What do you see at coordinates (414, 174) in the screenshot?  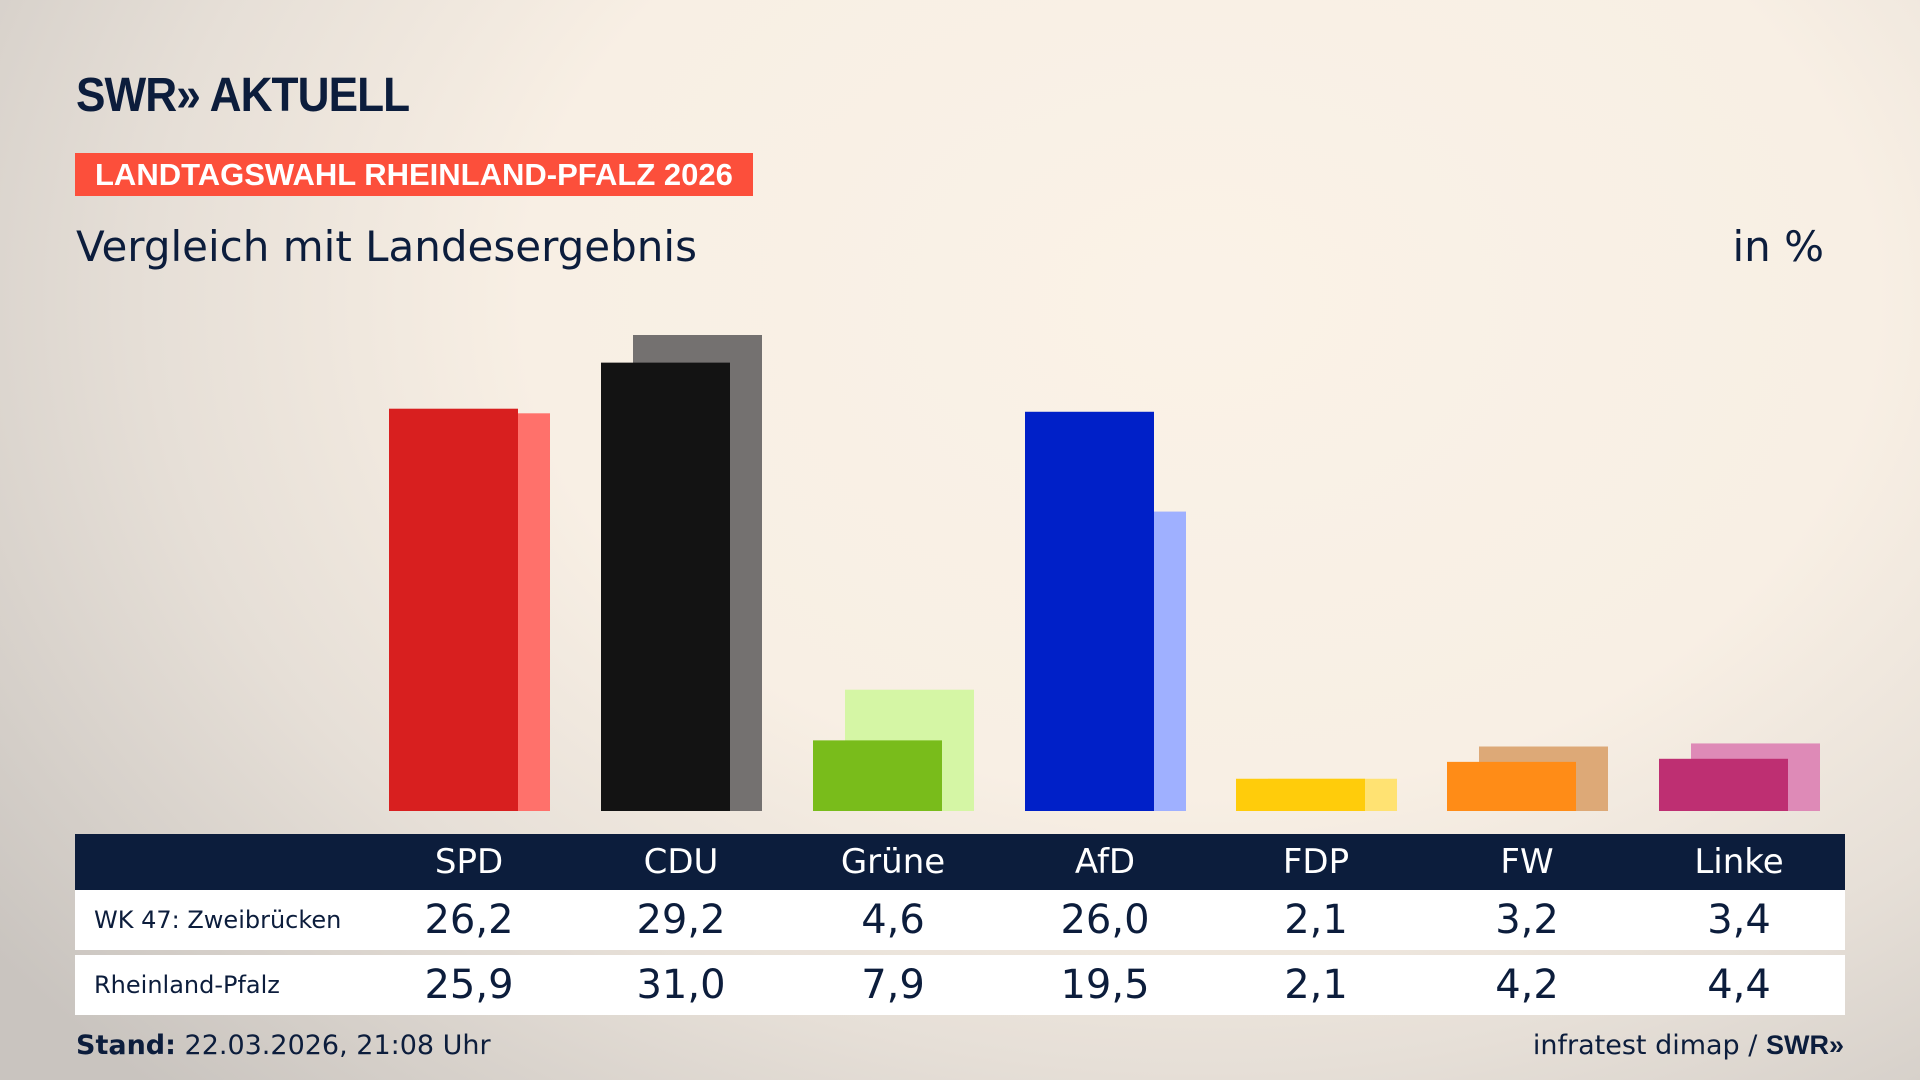 I see `election-banner: LANDTAGSWAHL RHEINLAND-PFALZ 2026` at bounding box center [414, 174].